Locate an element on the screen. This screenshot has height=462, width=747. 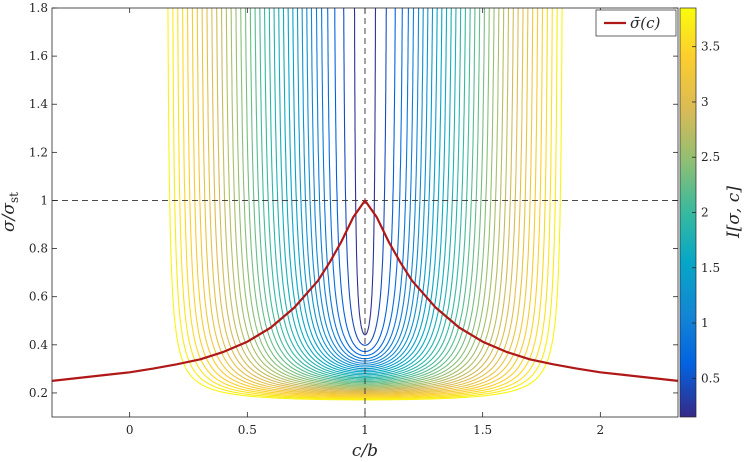
y-tick-label-6: 1.4 is located at coordinates (38, 104).